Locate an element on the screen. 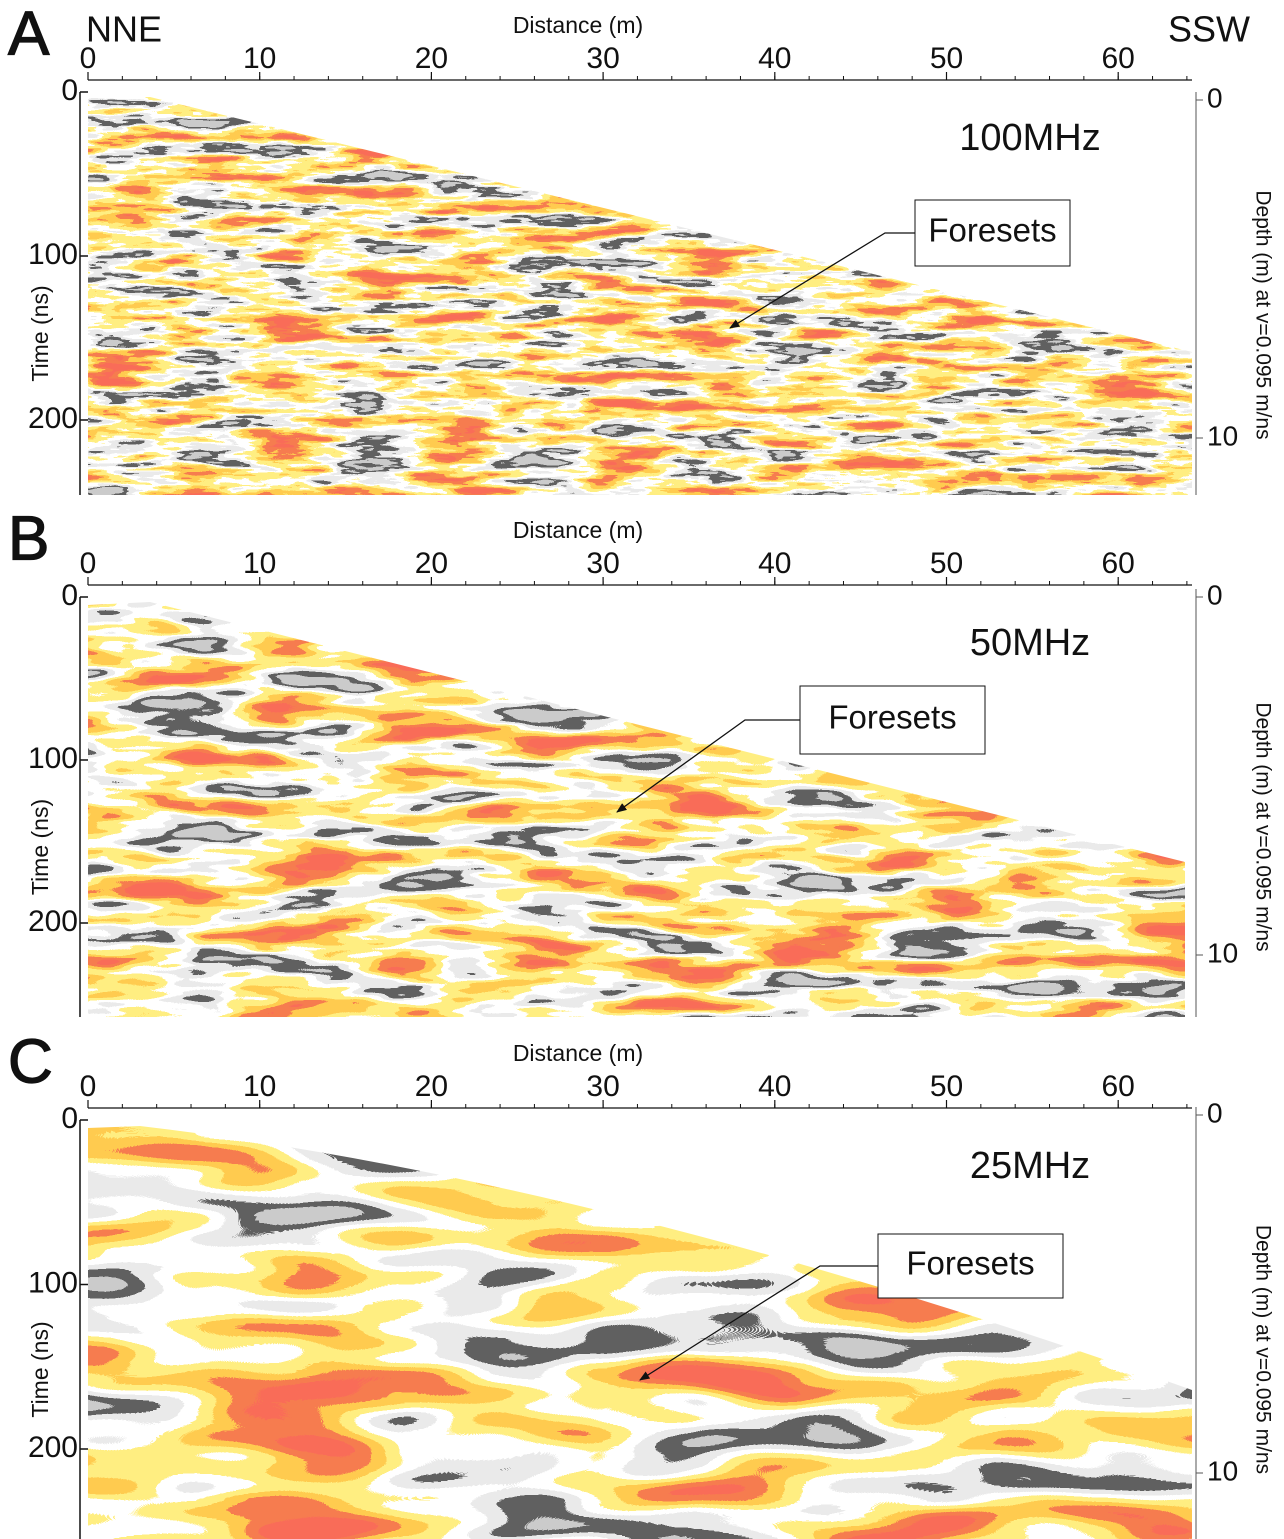 The width and height of the screenshot is (1284, 1539). panel-letter: A is located at coordinates (29, 34).